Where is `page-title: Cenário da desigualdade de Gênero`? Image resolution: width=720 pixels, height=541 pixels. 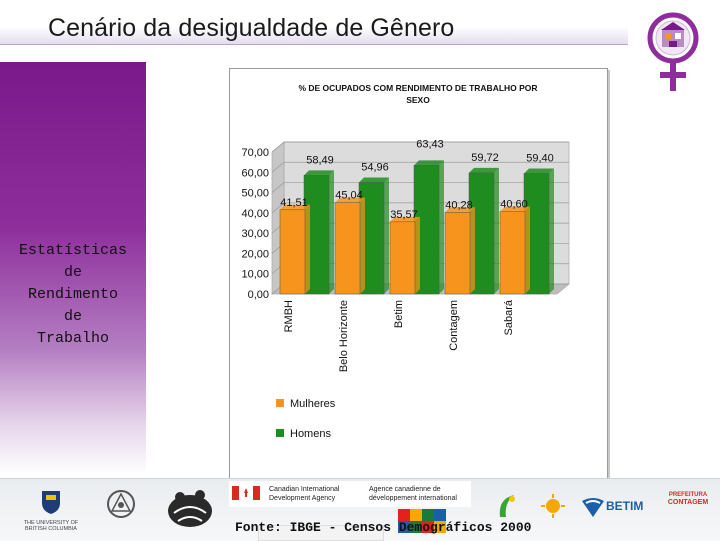 page-title: Cenário da desigualdade de Gênero is located at coordinates (251, 28).